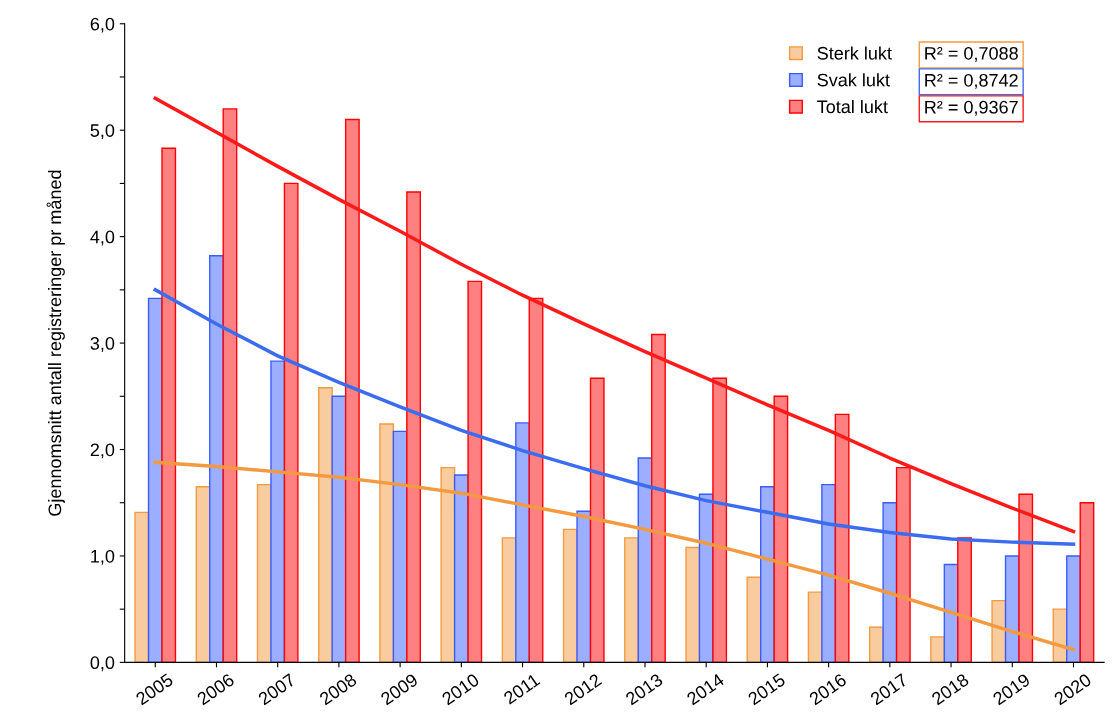 Image resolution: width=1113 pixels, height=720 pixels. Describe the element at coordinates (102, 344) in the screenshot. I see `y-tick-label: 3,0` at that location.